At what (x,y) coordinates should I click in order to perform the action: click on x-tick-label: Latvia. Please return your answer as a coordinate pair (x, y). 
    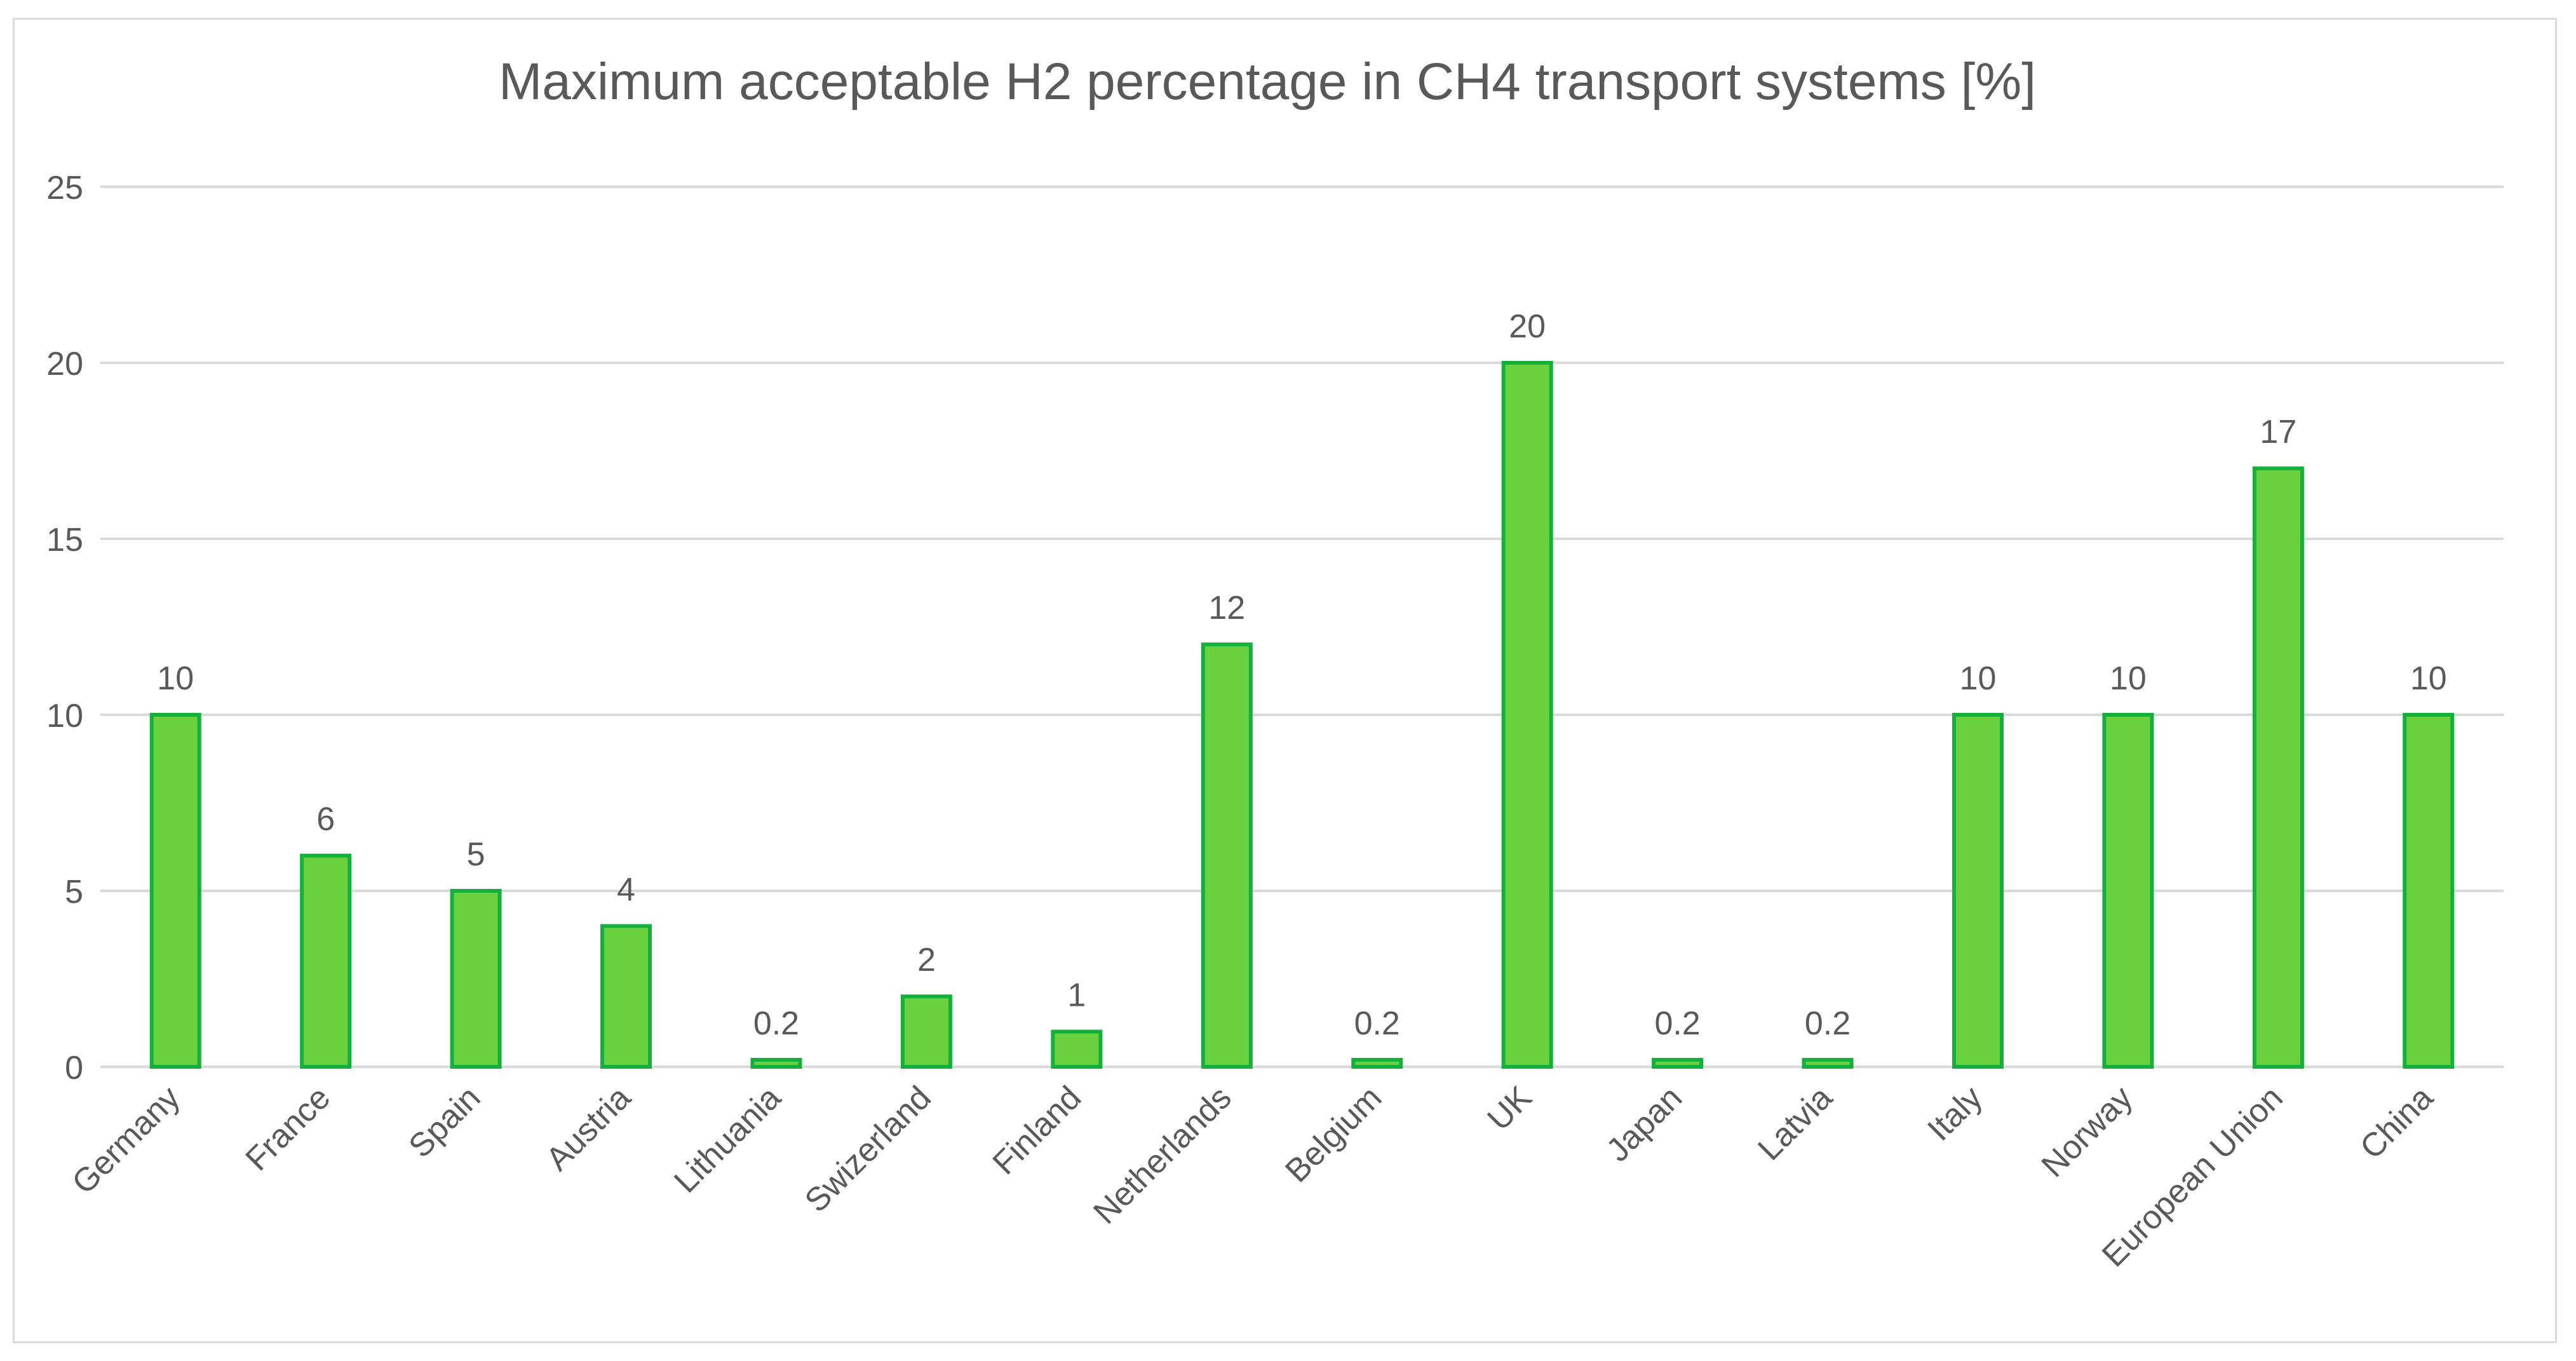
    Looking at the image, I should click on (1795, 1123).